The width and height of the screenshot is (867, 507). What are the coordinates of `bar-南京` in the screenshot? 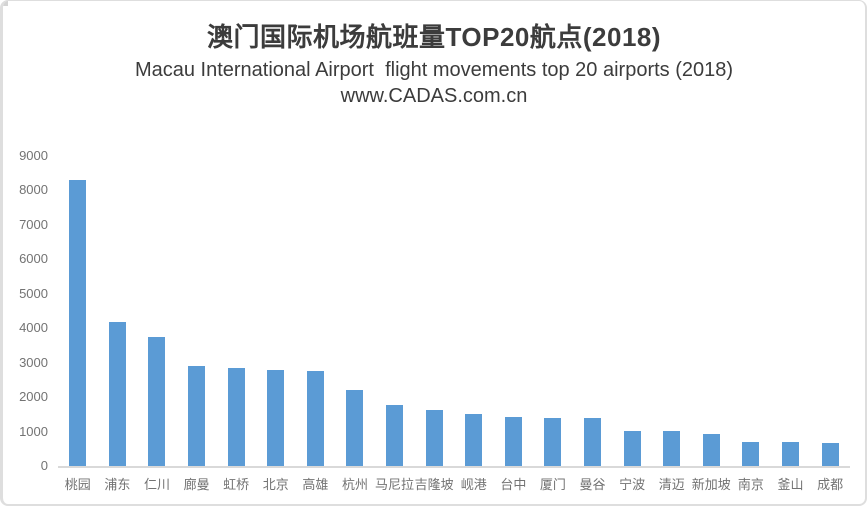 It's located at (751, 453).